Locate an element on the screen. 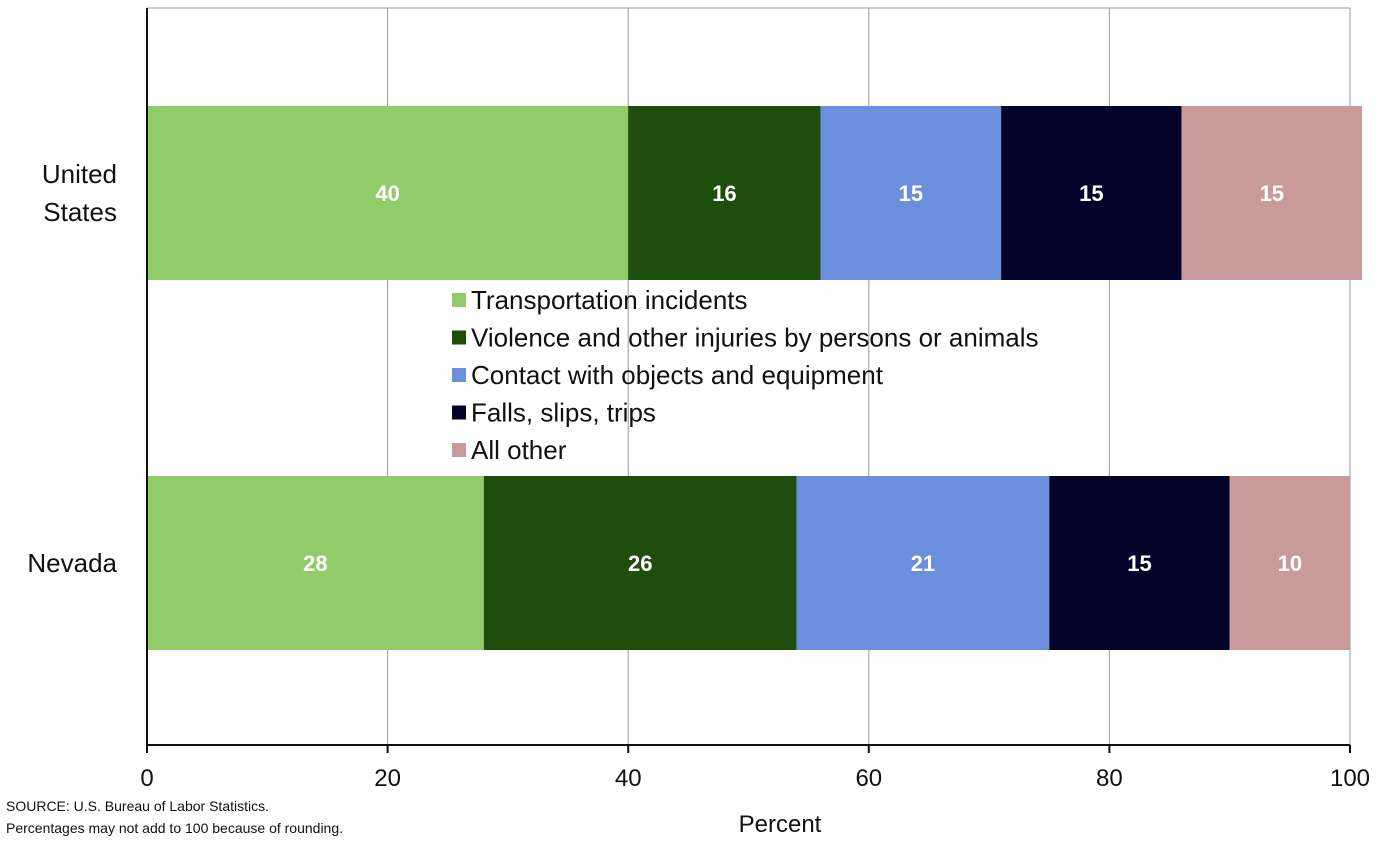 The height and width of the screenshot is (844, 1390). legend-label: Contact with objects and equipment is located at coordinates (677, 375).